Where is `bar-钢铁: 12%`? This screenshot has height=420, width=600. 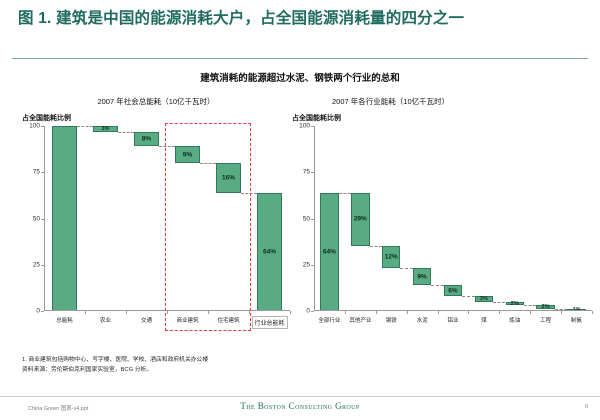 bar-钢铁: 12% is located at coordinates (391, 257).